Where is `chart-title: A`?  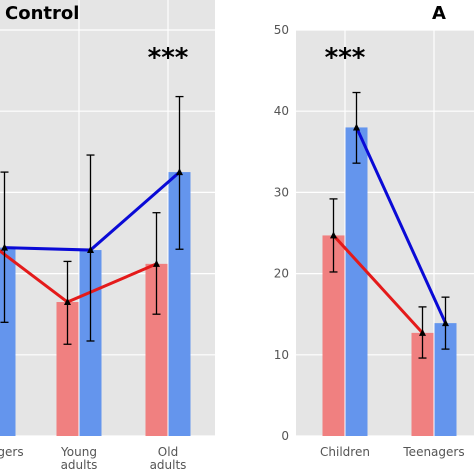 chart-title: A is located at coordinates (439, 13).